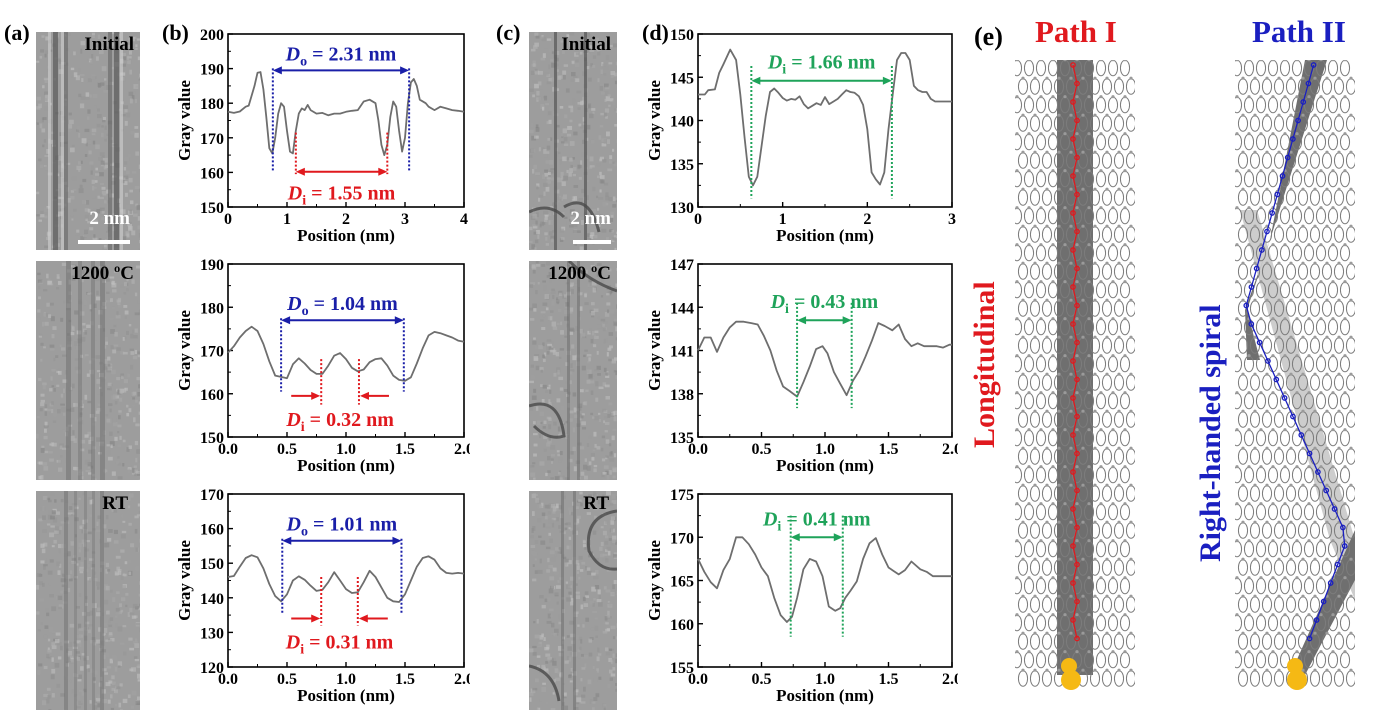 Image resolution: width=1387 pixels, height=718 pixels. I want to click on x-tick-label: 0.0, so click(698, 449).